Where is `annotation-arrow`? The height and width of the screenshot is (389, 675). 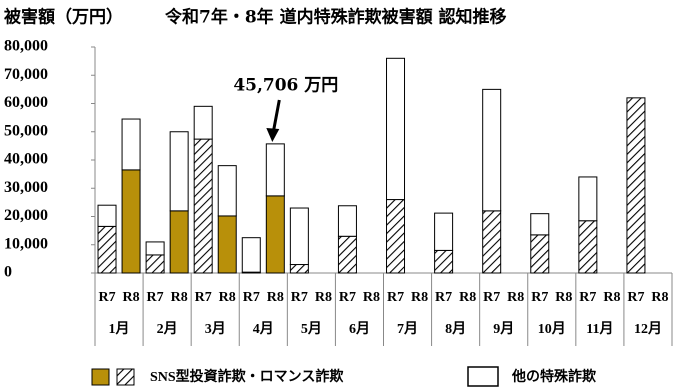 annotation-arrow is located at coordinates (276, 116).